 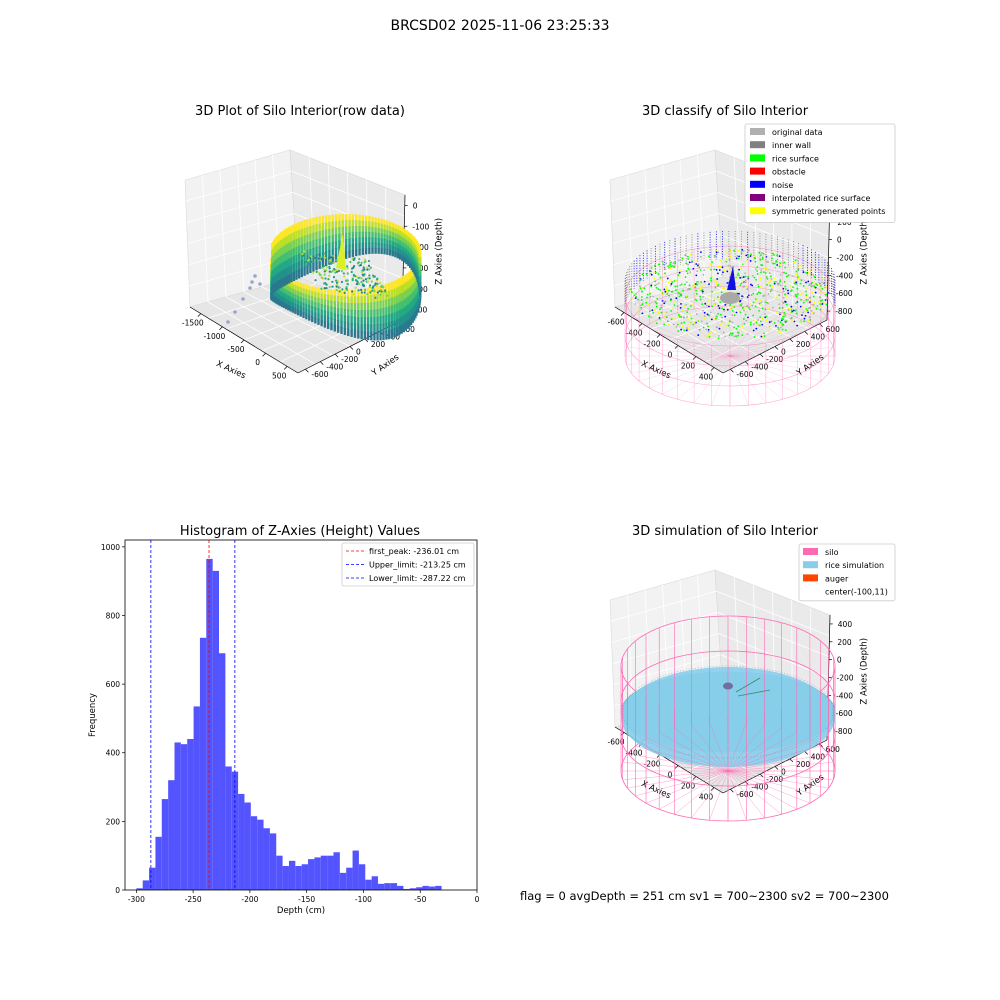 I want to click on x-tick-label-1: 500, so click(x=279, y=375).